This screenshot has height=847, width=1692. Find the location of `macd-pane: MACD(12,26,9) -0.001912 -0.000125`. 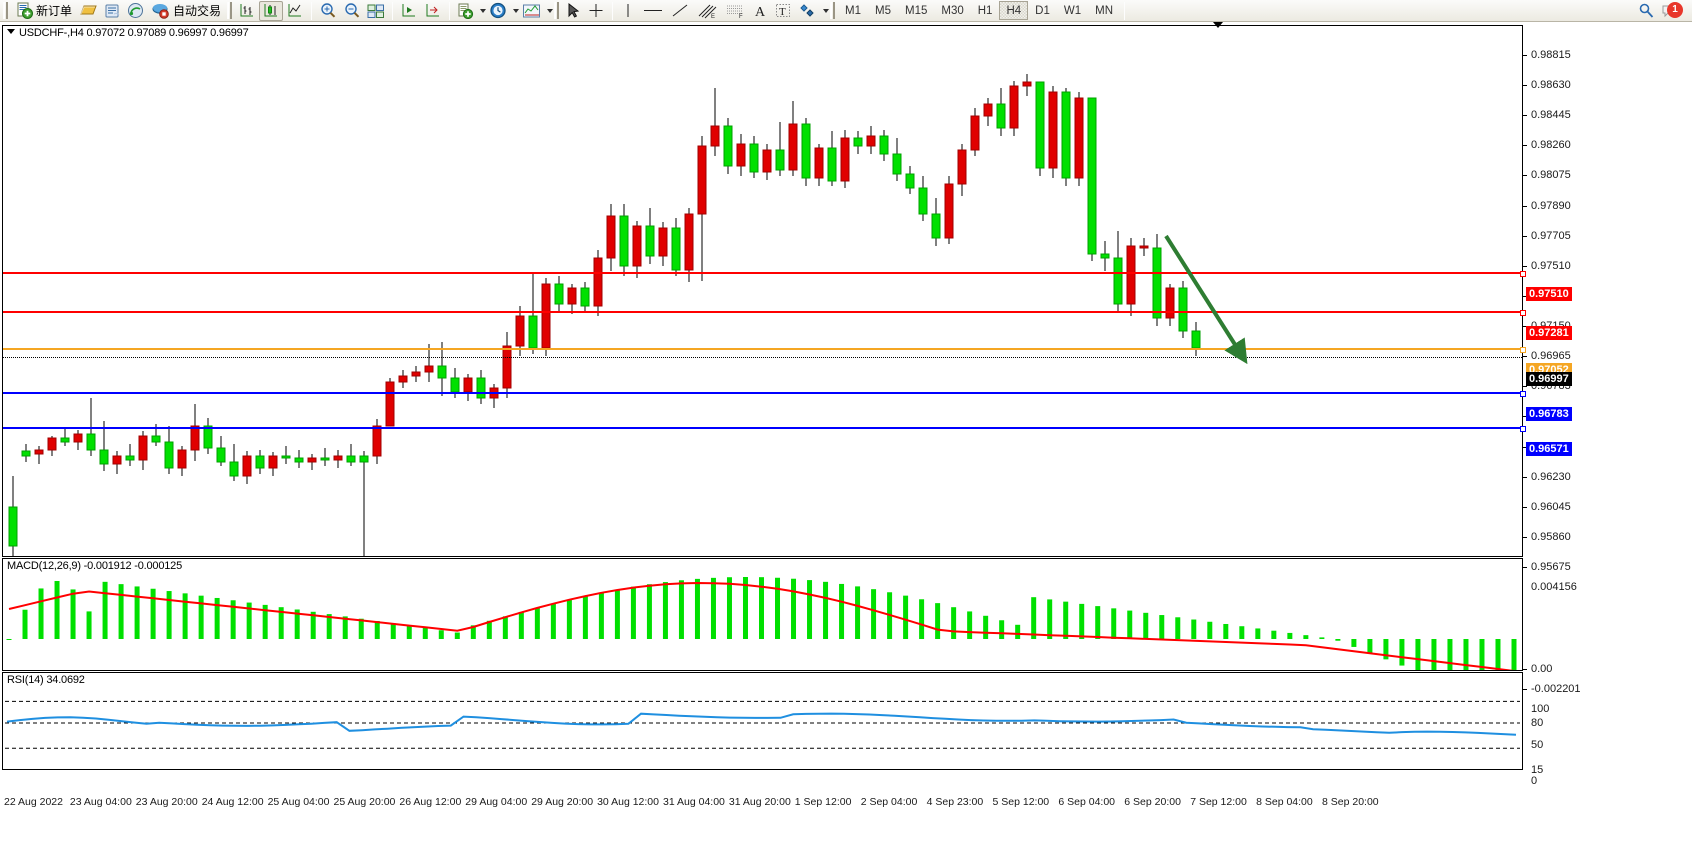

macd-pane: MACD(12,26,9) -0.001912 -0.000125 is located at coordinates (762, 614).